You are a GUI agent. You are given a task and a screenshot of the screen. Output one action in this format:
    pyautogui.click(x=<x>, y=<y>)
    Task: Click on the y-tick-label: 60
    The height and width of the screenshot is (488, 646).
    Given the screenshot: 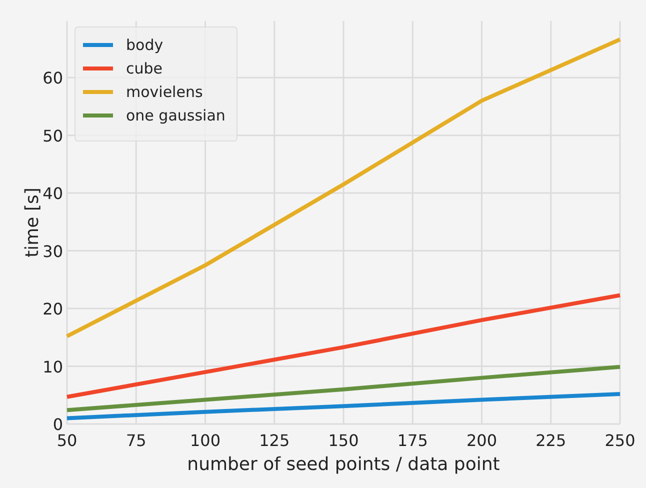 What is the action you would take?
    pyautogui.click(x=52, y=78)
    